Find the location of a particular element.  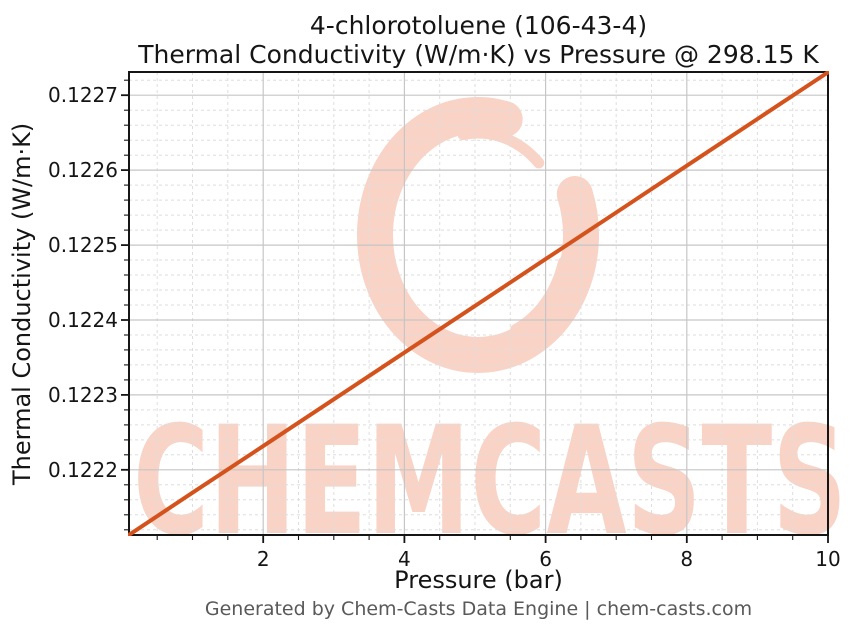

y-tick-label: 0.1223 is located at coordinates (83, 395).